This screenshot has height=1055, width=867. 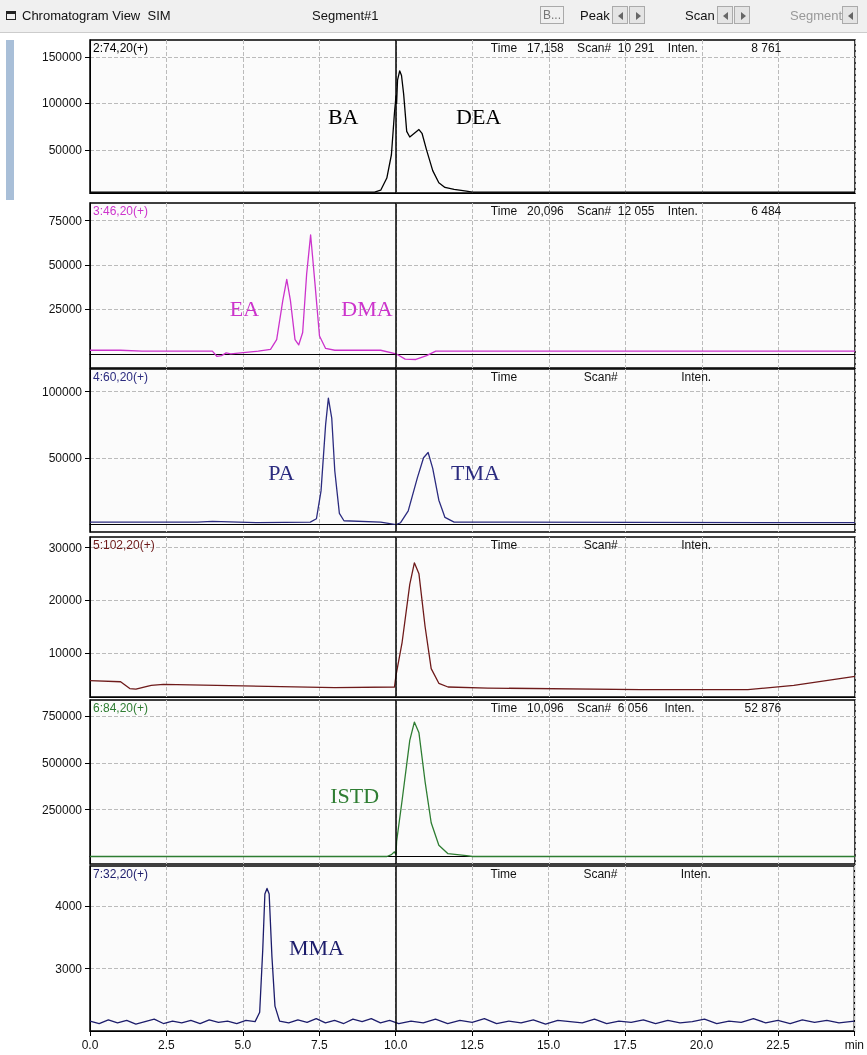 What do you see at coordinates (472, 1045) in the screenshot?
I see `x-tick-label: 12.5` at bounding box center [472, 1045].